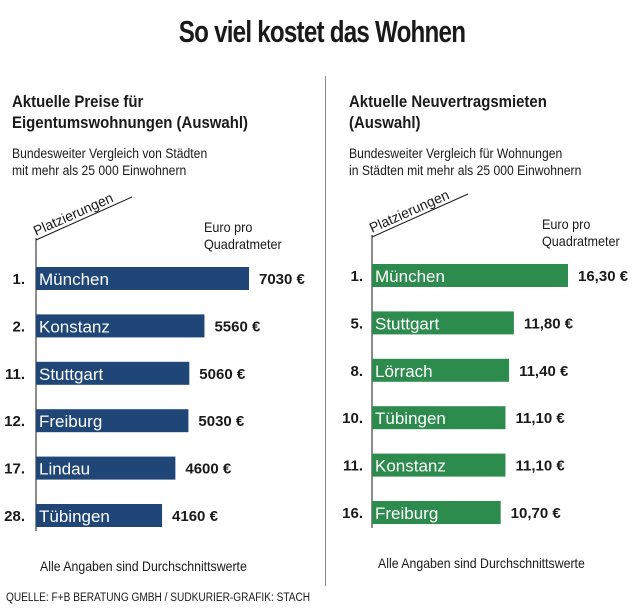 The image size is (644, 611). I want to click on rank-label: 17., so click(14, 469).